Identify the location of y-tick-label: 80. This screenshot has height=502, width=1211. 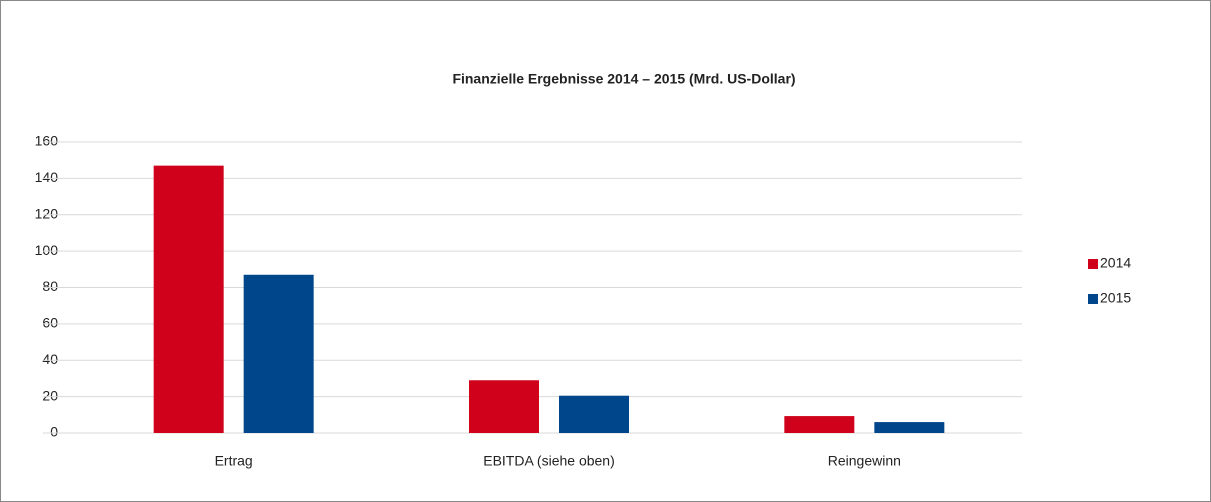
(50, 286).